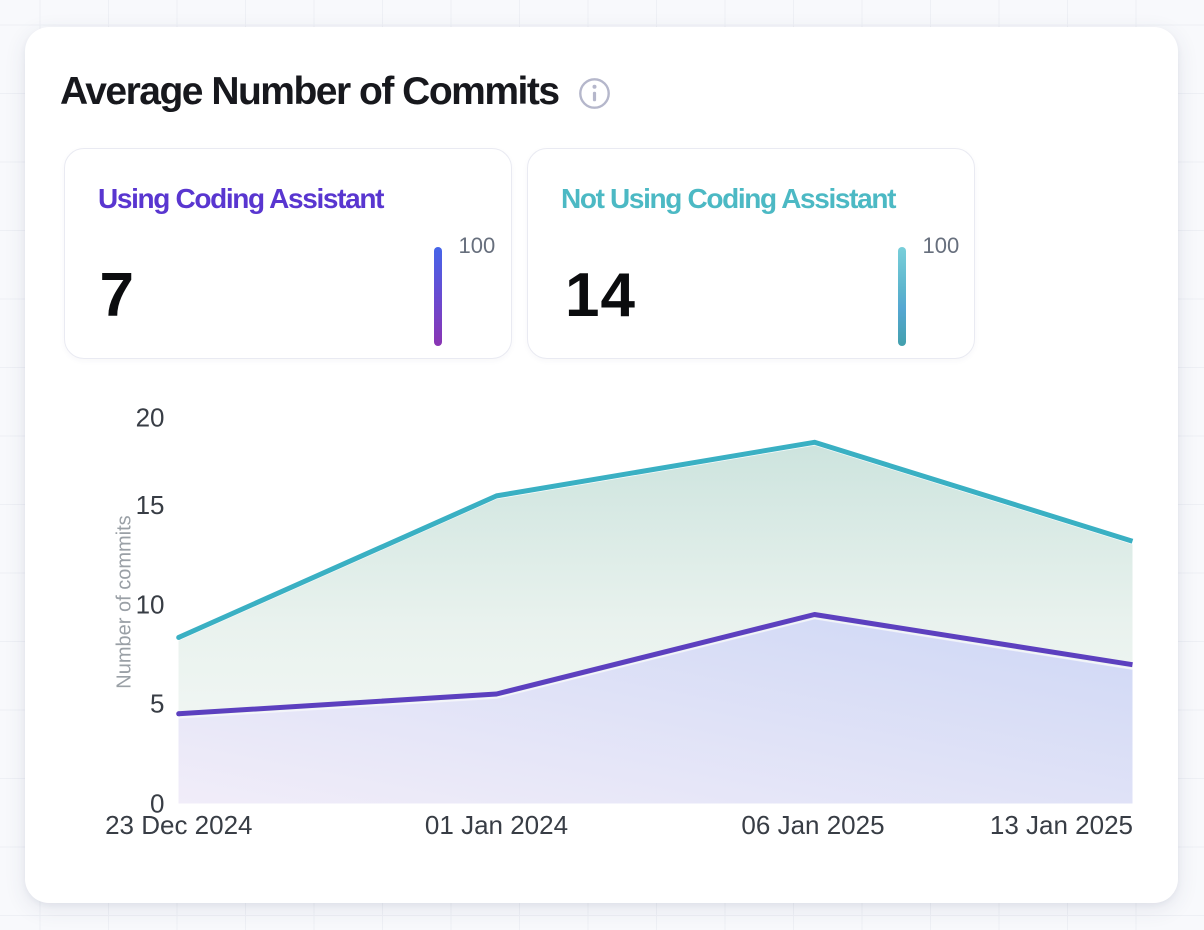 This screenshot has height=930, width=1204. I want to click on svg-text: Number of commits, so click(125, 601).